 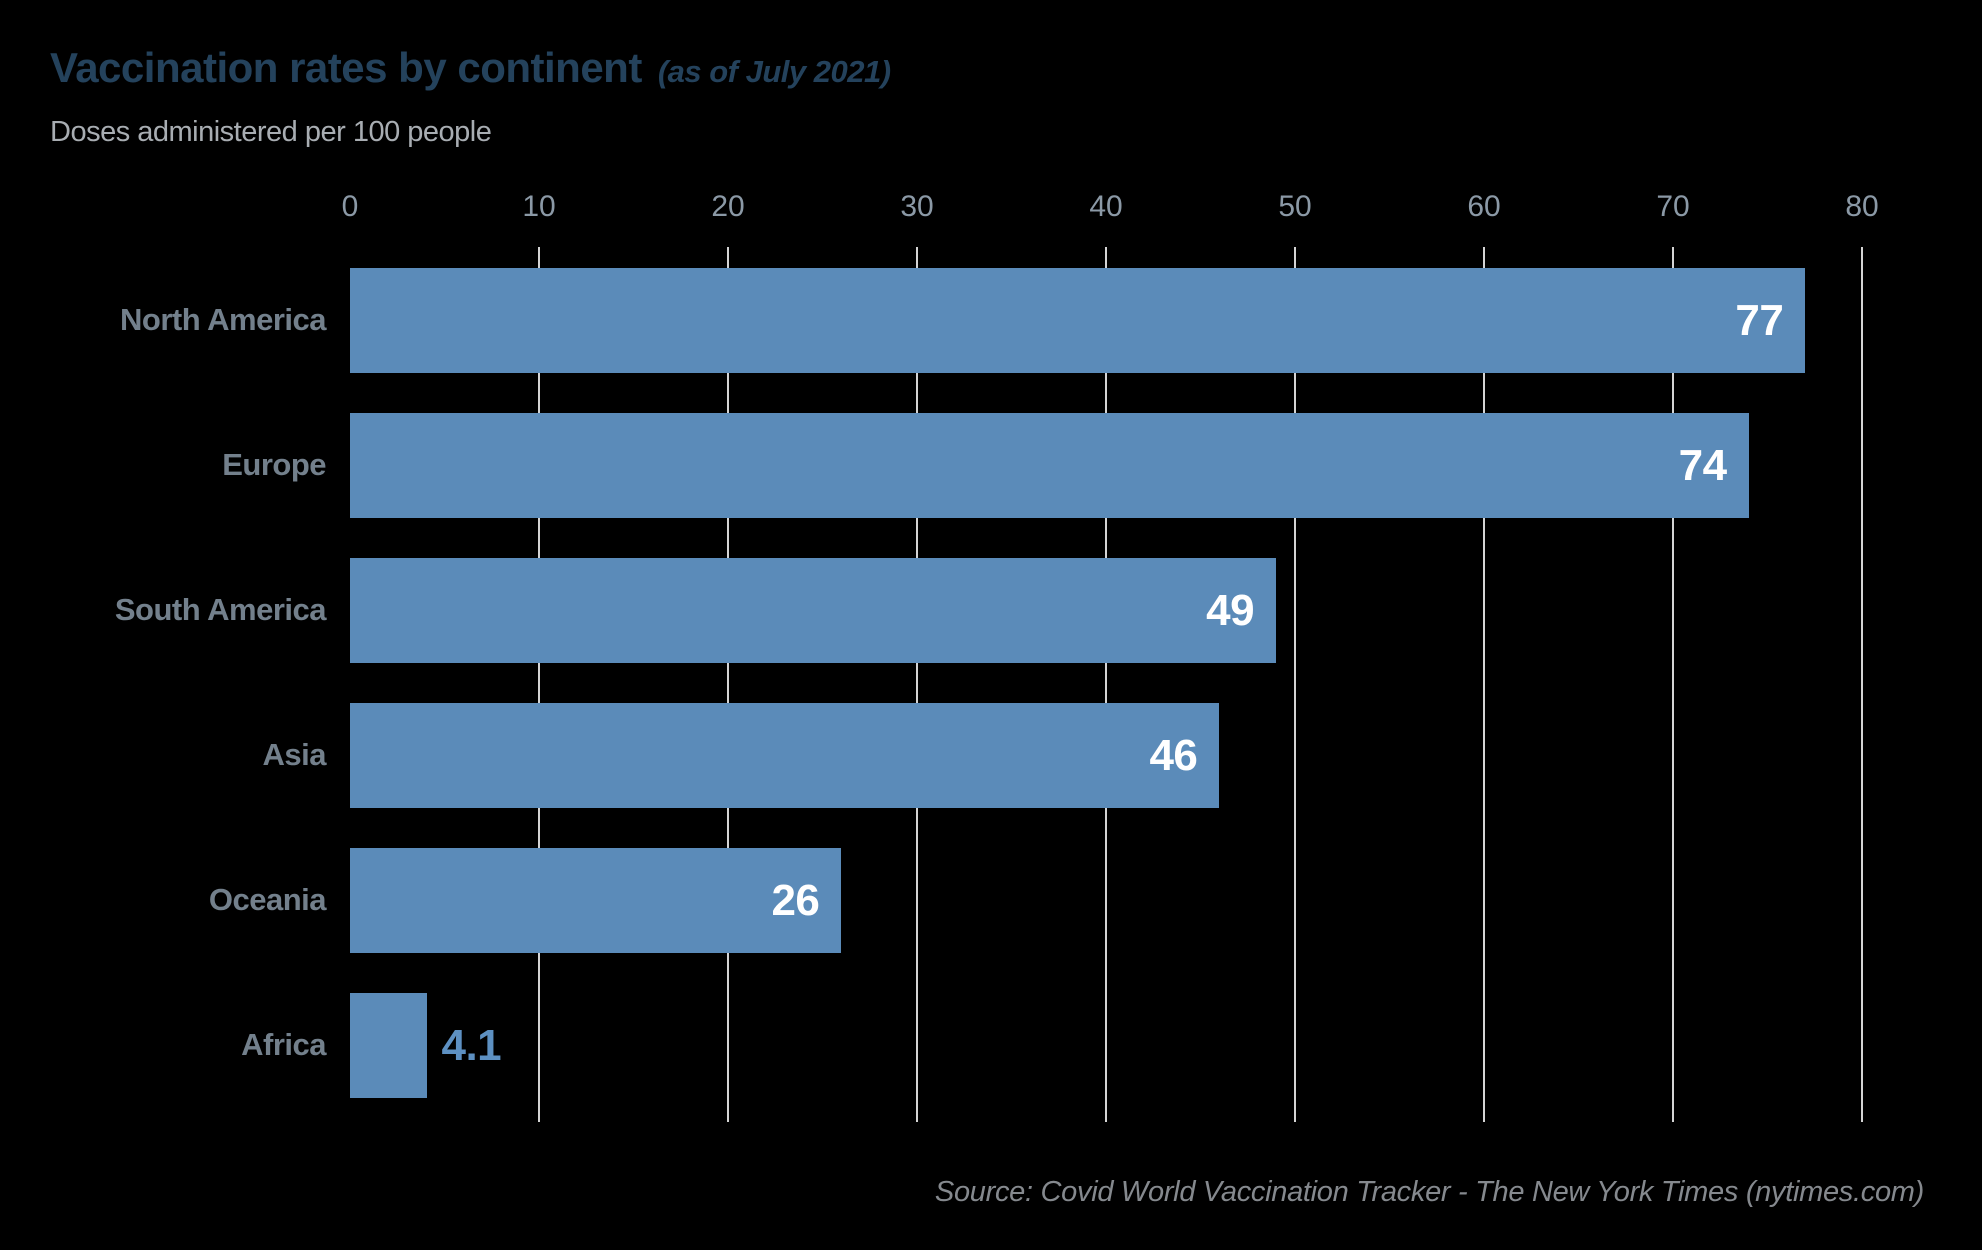 I want to click on chart-title-qualifier: (as of July 2021), so click(x=774, y=71).